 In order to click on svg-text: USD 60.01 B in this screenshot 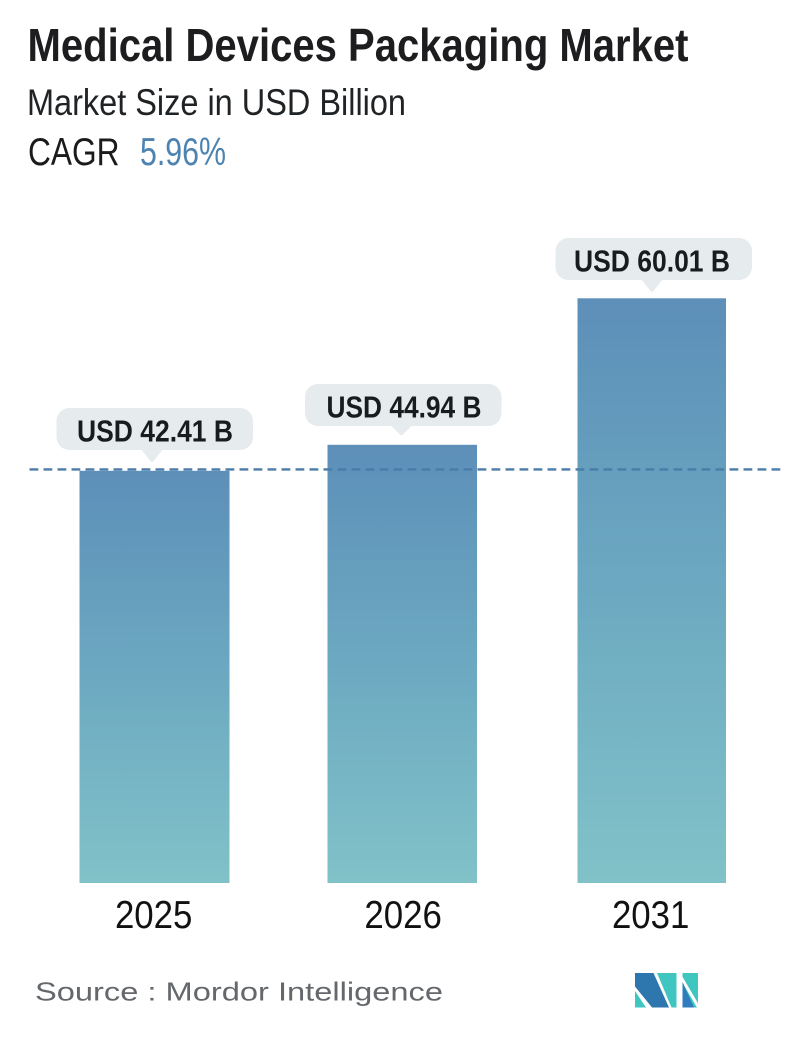, I will do `click(652, 260)`.